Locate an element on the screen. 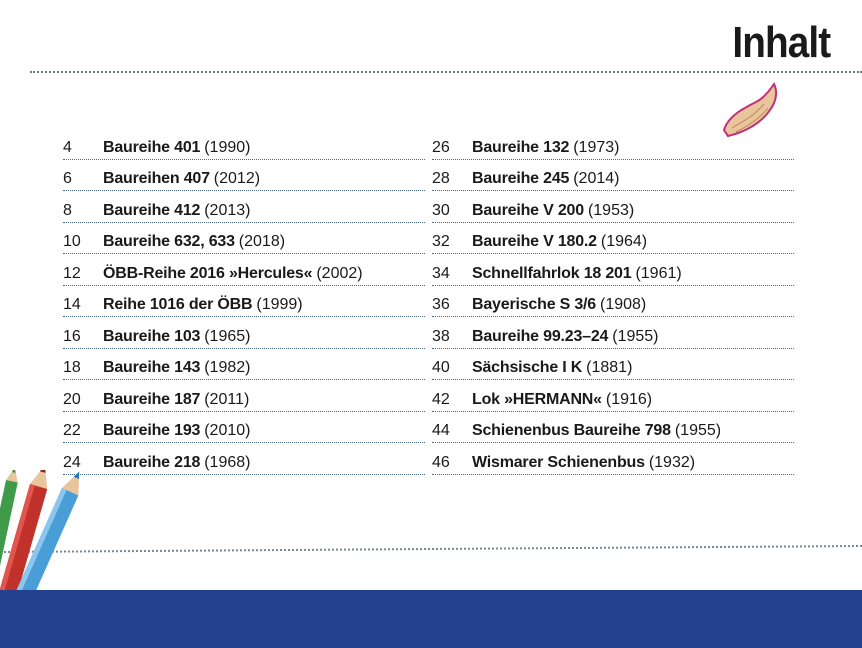 The image size is (862, 648). entry-title: ÖBB-Reihe 2016 »Hercules« is located at coordinates (208, 273).